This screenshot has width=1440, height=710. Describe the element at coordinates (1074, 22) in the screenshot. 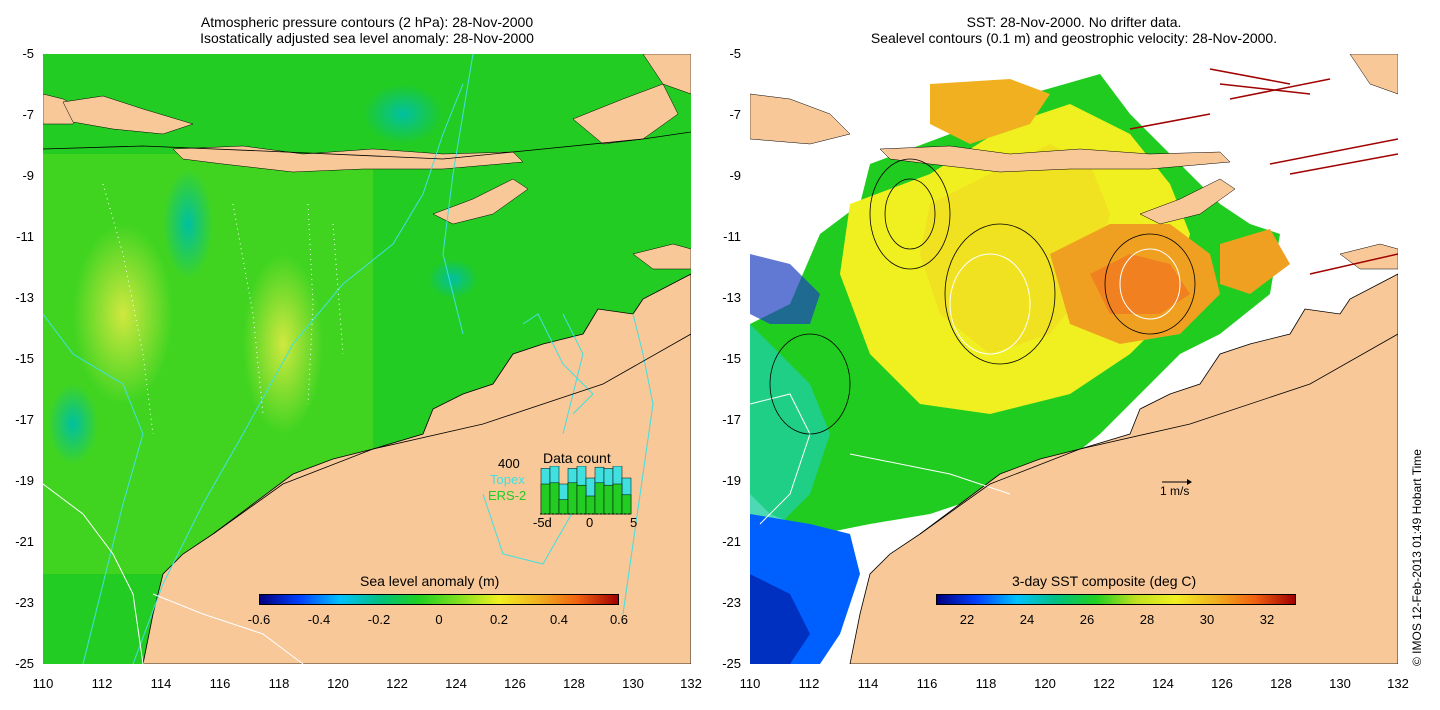

I see `right-title-line1: SST: 28-Nov-2000. No drifter data.` at that location.